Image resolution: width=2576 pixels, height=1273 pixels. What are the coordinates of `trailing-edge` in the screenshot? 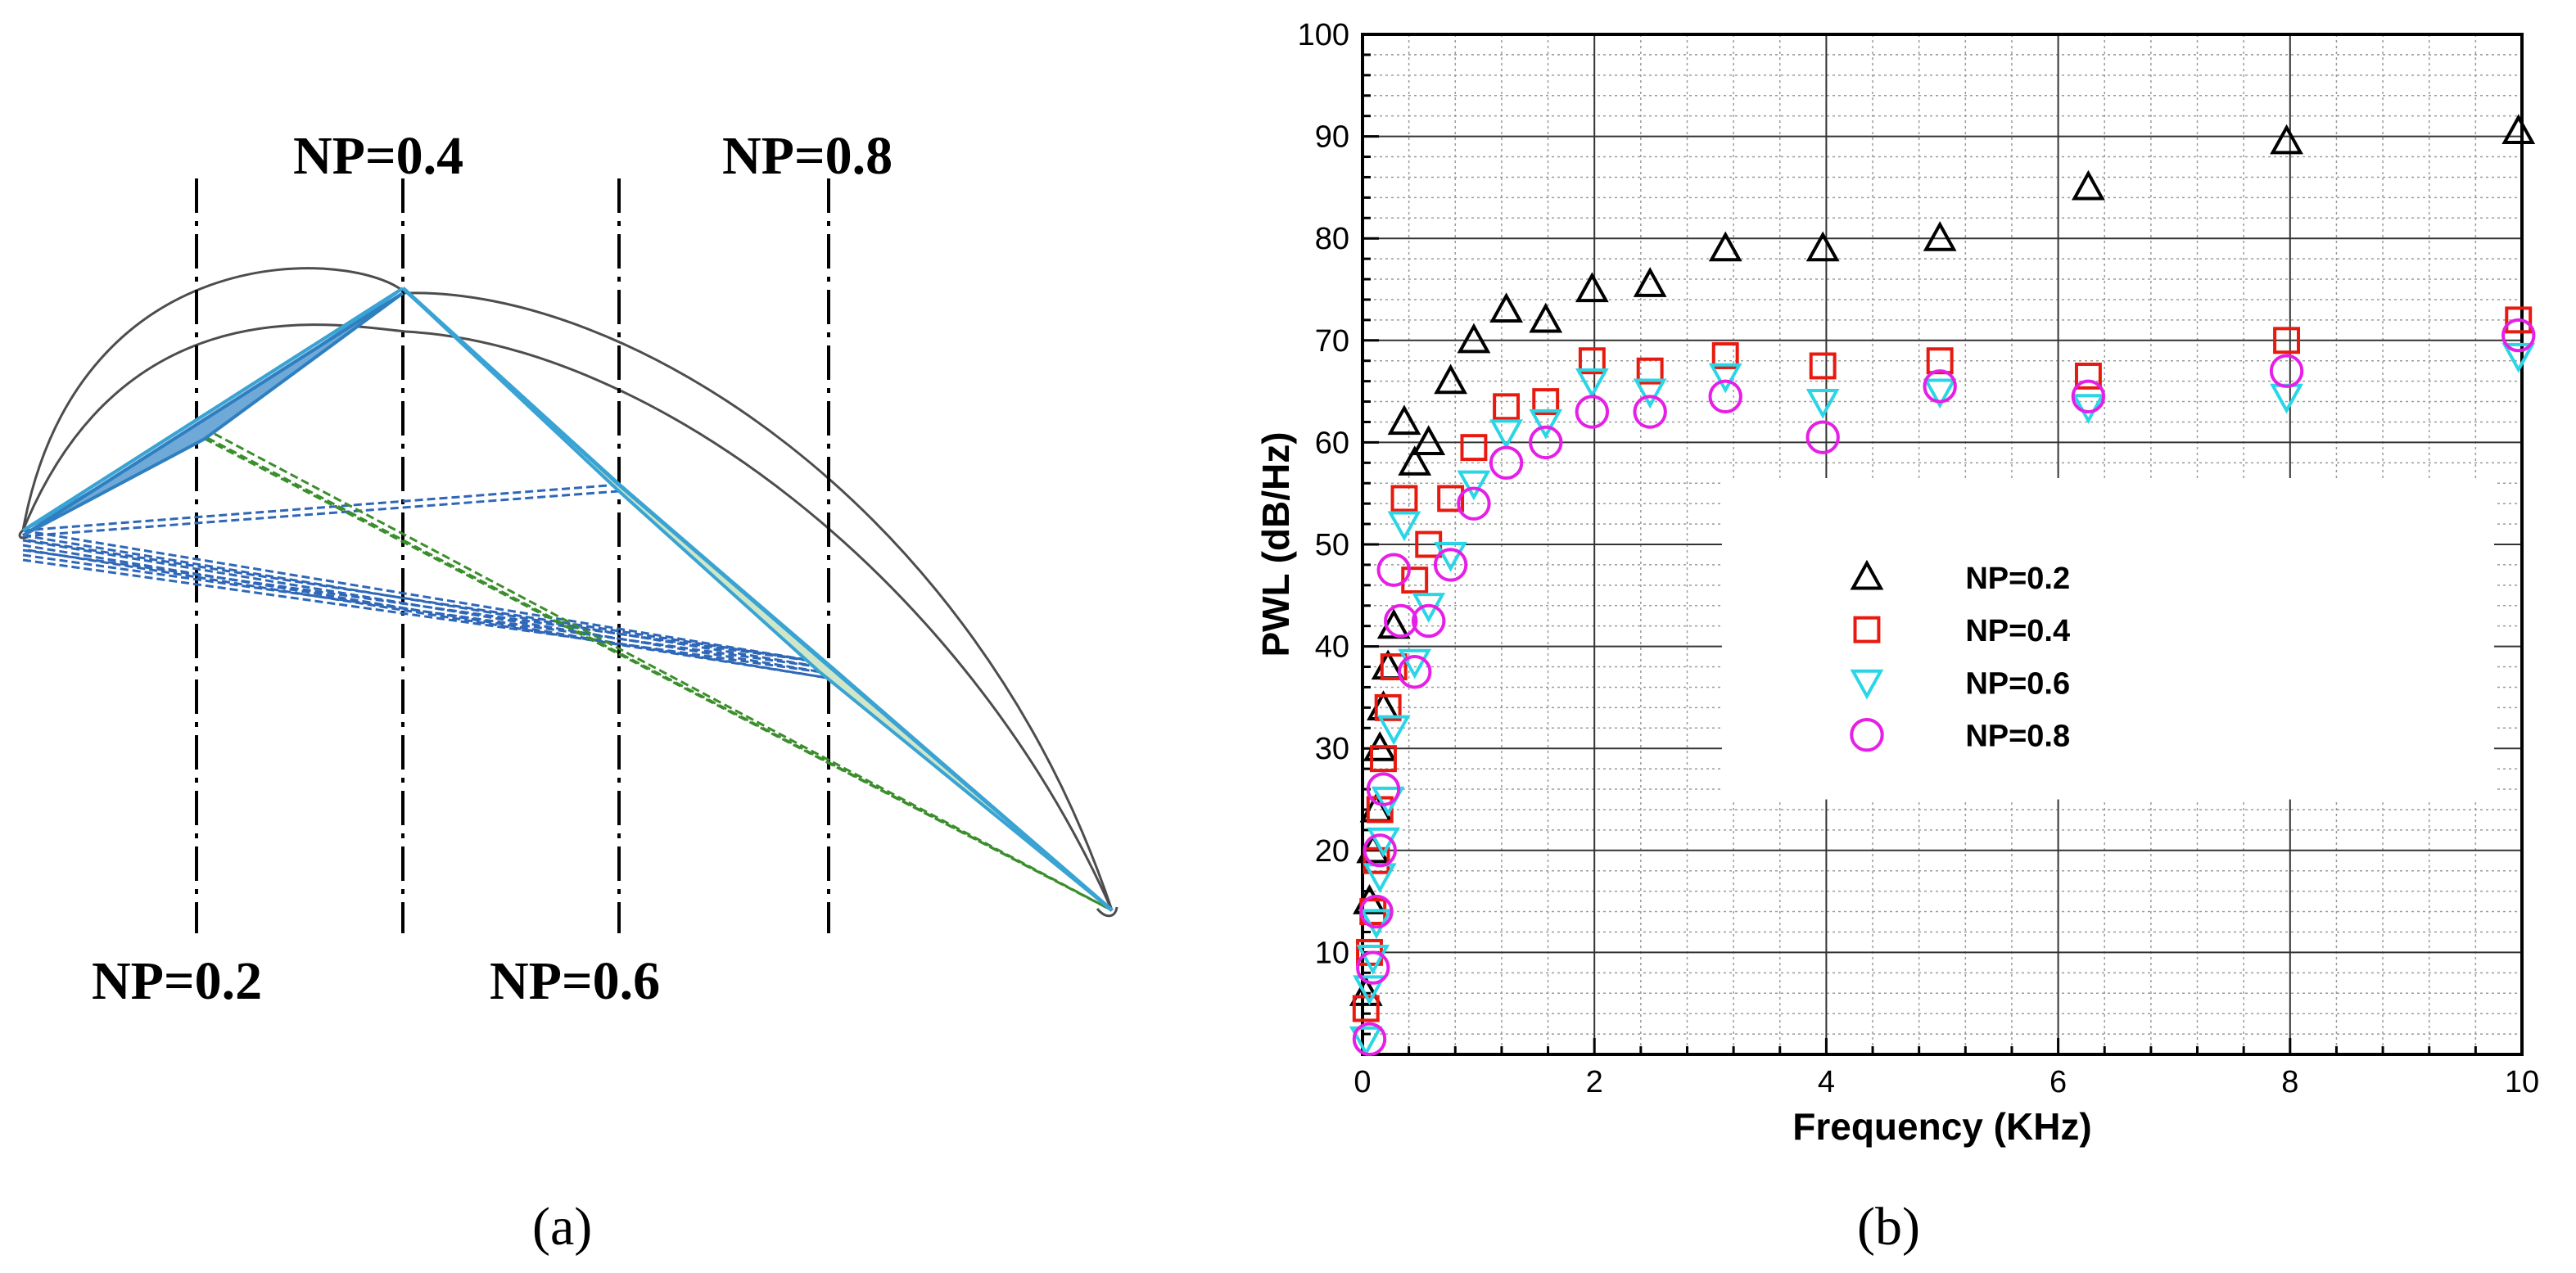 It's located at (1107, 912).